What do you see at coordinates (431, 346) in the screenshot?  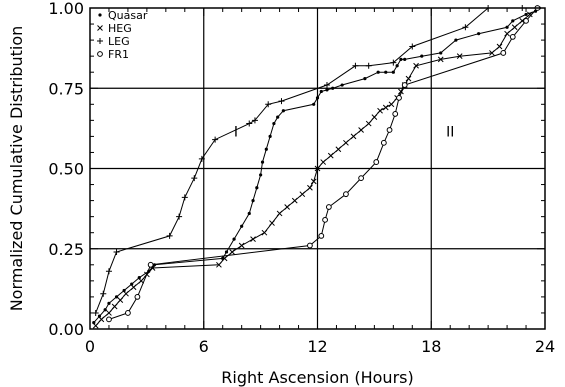 I see `x-tick-label: 18` at bounding box center [431, 346].